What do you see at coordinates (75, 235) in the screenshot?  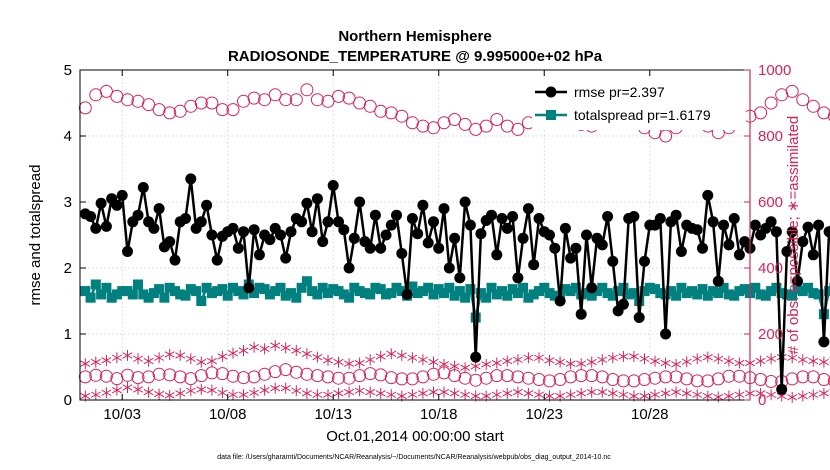 I see `y-axis-left: 0 1 2 3 4 5` at bounding box center [75, 235].